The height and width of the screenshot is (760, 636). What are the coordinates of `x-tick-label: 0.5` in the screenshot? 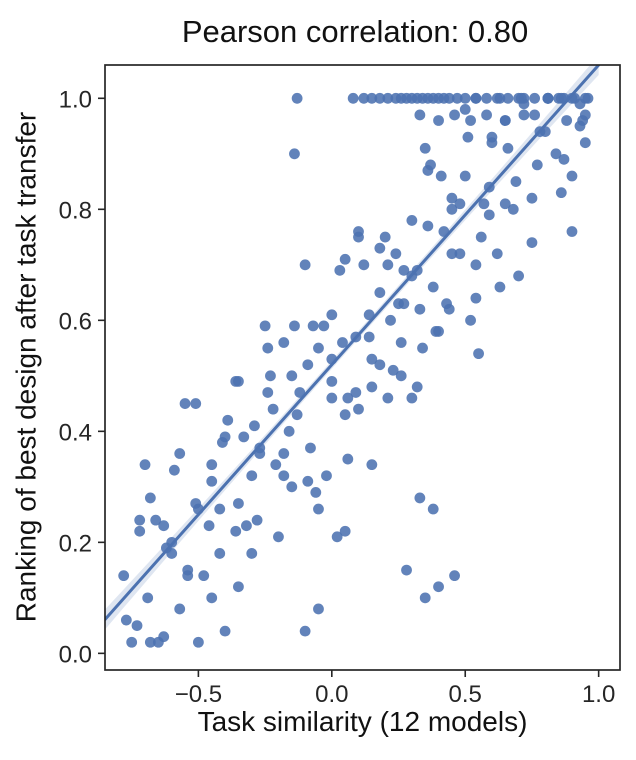 It's located at (465, 694).